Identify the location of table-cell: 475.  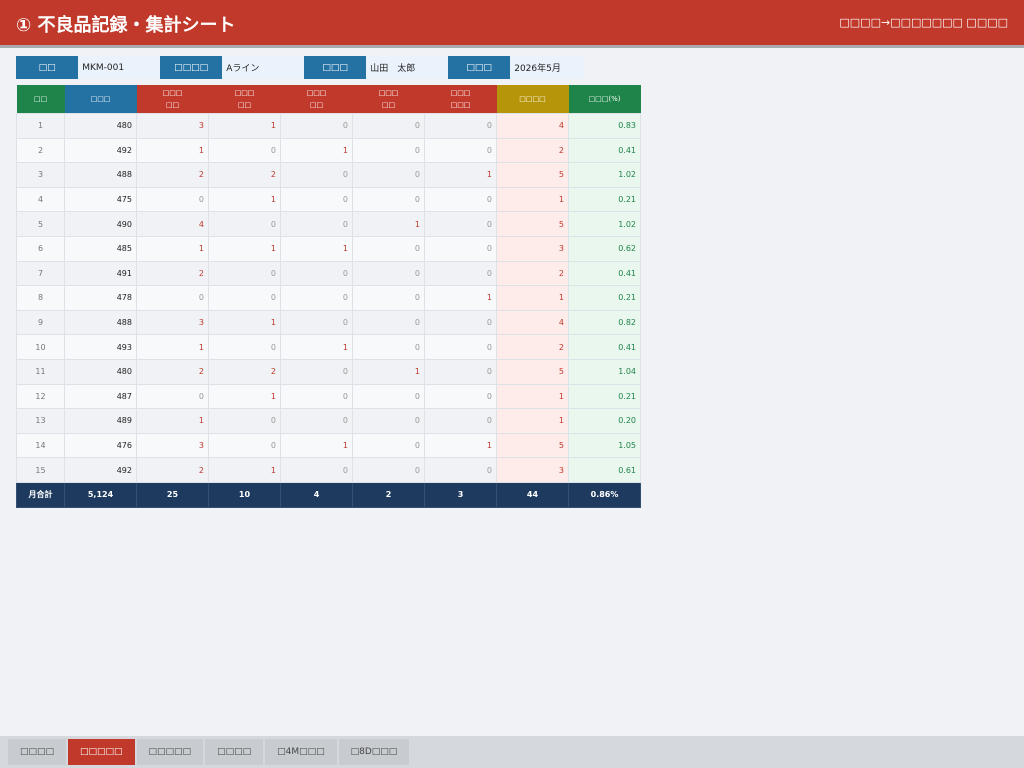
(100, 199).